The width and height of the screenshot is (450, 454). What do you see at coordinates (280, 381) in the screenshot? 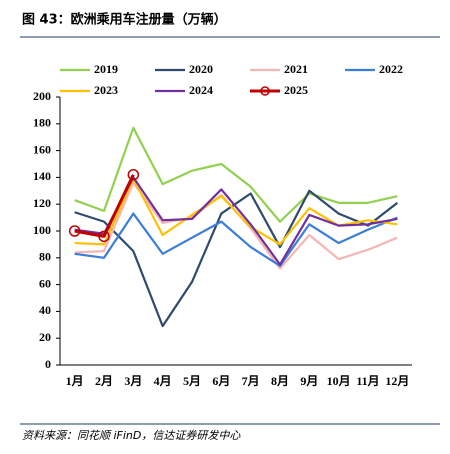
I see `x-tick-label: 8月` at bounding box center [280, 381].